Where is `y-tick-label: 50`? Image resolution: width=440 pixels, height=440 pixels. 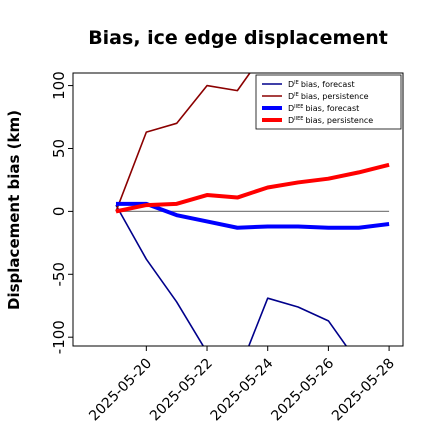 y-tick-label: 50 is located at coordinates (59, 148).